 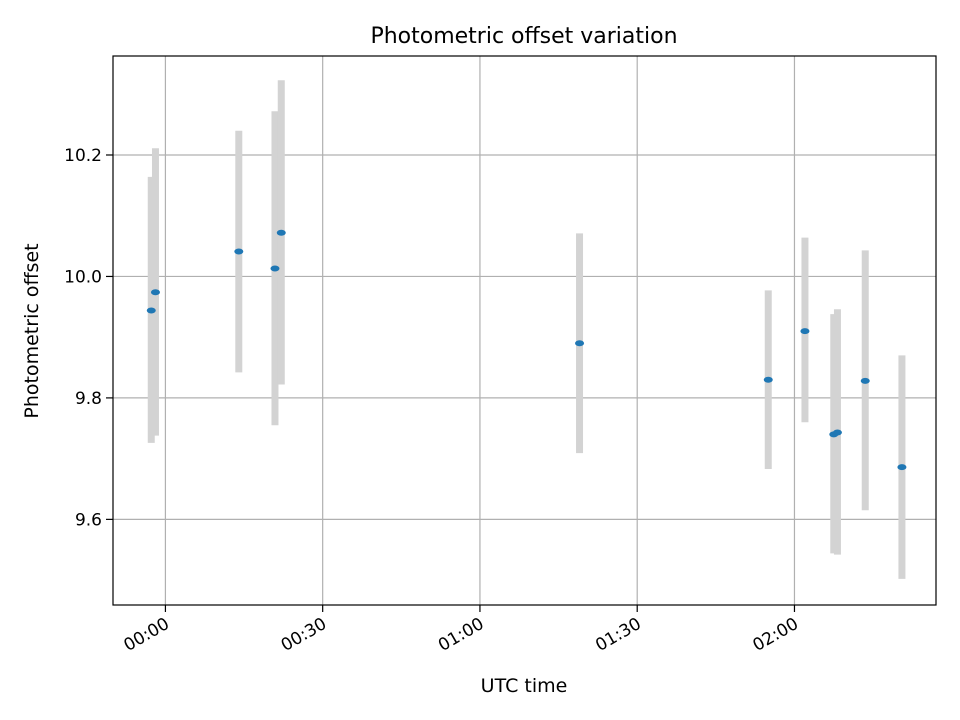 What do you see at coordinates (88, 399) in the screenshot?
I see `y-tick-label: 9.8` at bounding box center [88, 399].